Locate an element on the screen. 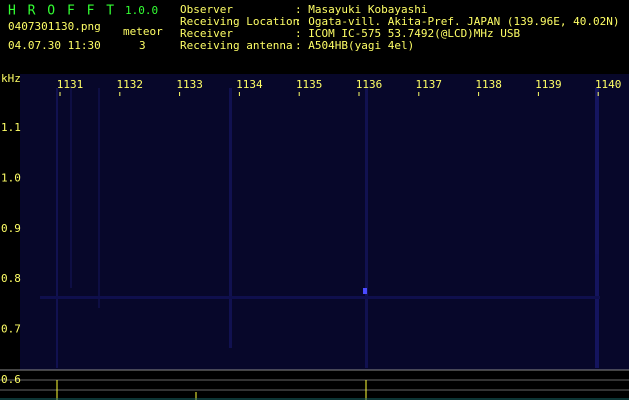  datetime: 04.07.30 11:30 is located at coordinates (54, 45).